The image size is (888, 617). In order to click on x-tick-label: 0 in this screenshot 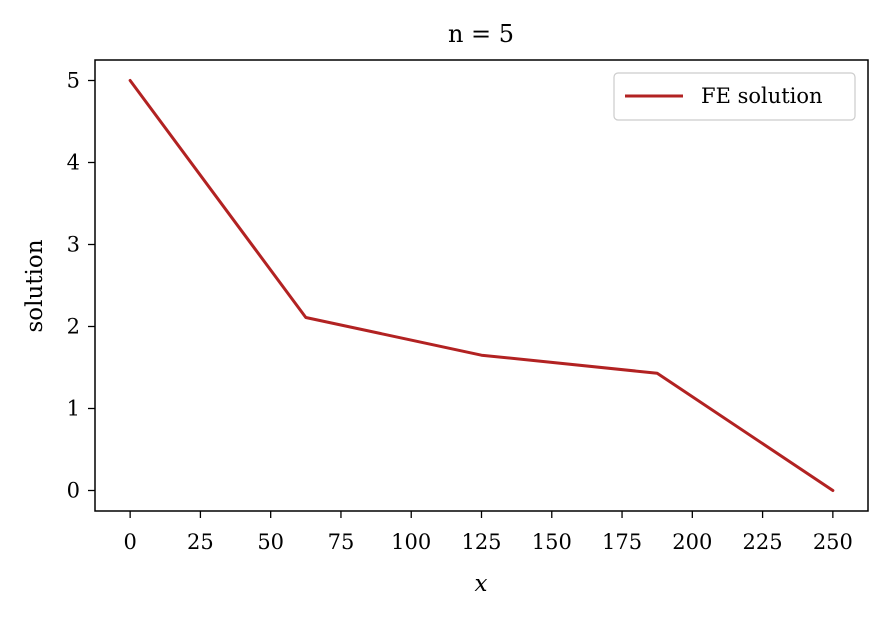, I will do `click(129, 542)`.